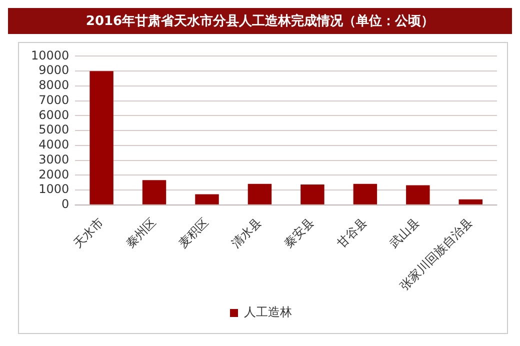  I want to click on y-tick-label: 0, so click(66, 204).